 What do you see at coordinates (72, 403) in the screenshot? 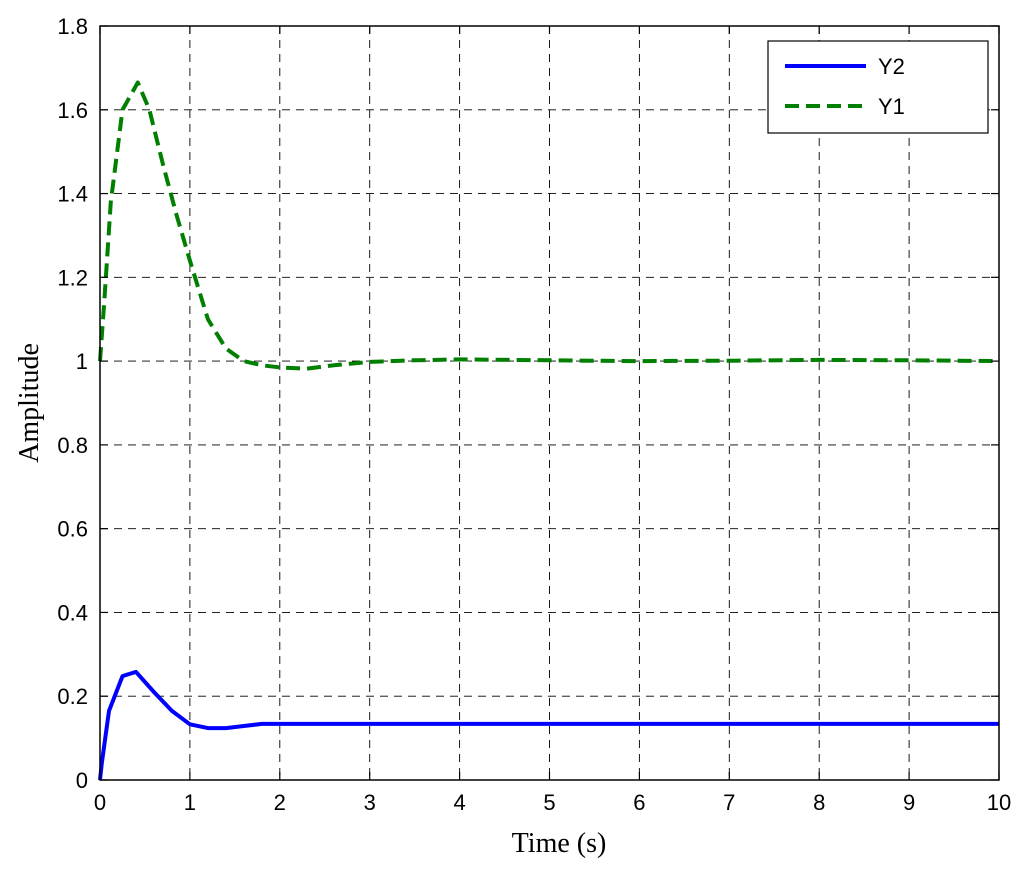
I see `y-tick-labels: 0 0.2 0.4 0.6 0.8 1 1.2 1.4 1.6 1.8` at bounding box center [72, 403].